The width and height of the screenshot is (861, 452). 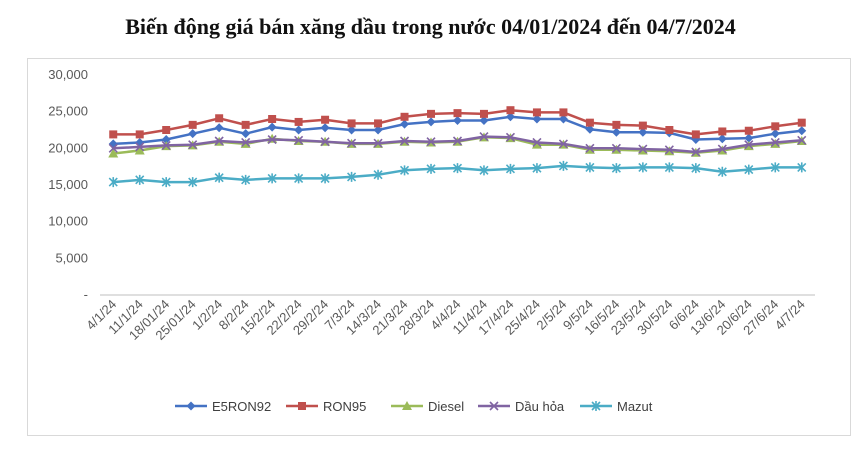 I want to click on legend-label-1: RON95, so click(x=344, y=406).